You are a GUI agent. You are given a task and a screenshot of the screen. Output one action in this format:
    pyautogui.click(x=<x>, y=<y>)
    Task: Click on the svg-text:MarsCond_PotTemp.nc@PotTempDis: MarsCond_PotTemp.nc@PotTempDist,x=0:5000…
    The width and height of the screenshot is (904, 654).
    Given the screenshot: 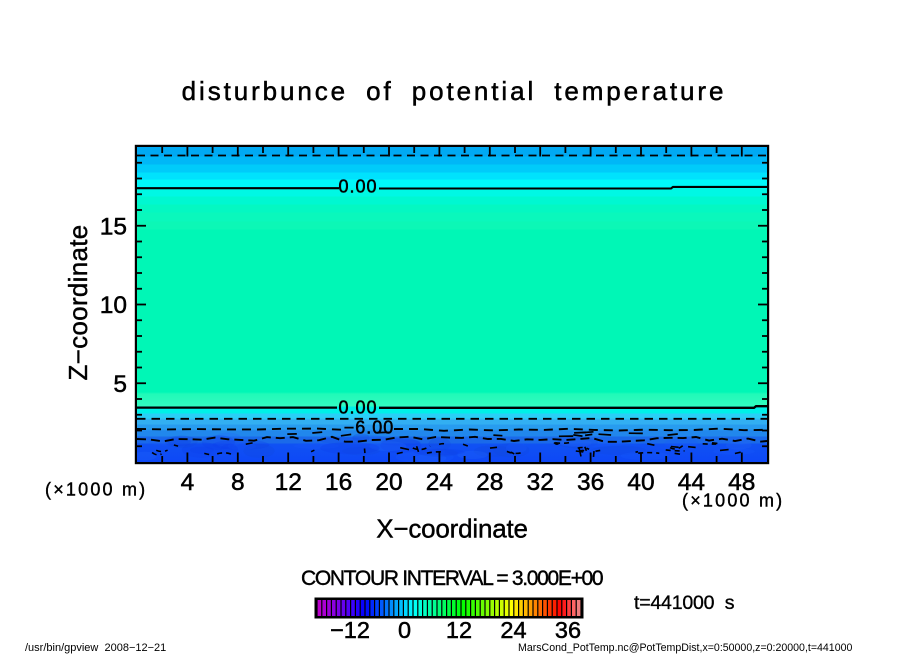 What is the action you would take?
    pyautogui.click(x=685, y=648)
    